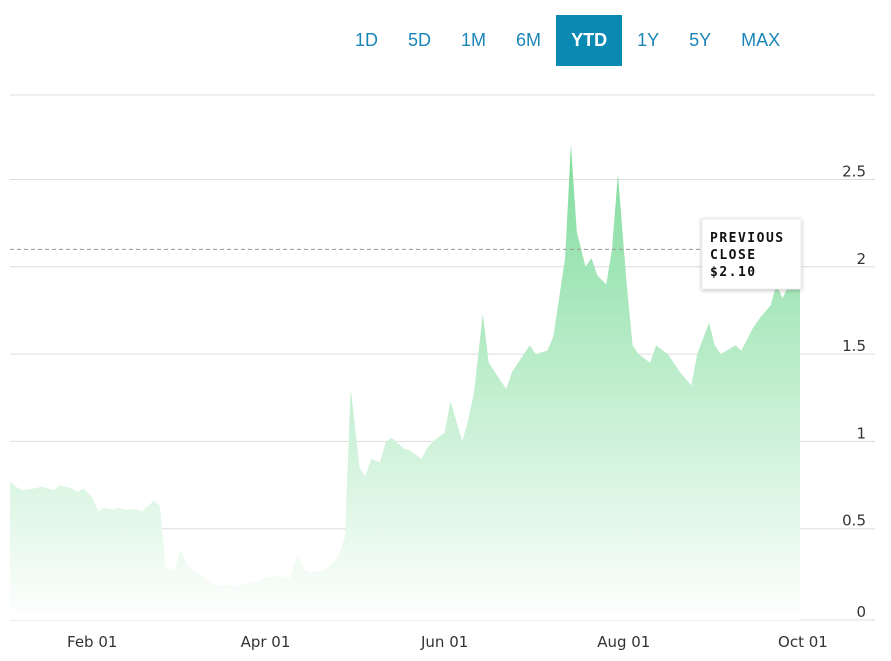 Image resolution: width=891 pixels, height=661 pixels. Describe the element at coordinates (700, 40) in the screenshot. I see `range-button-5y: 5Y` at that location.